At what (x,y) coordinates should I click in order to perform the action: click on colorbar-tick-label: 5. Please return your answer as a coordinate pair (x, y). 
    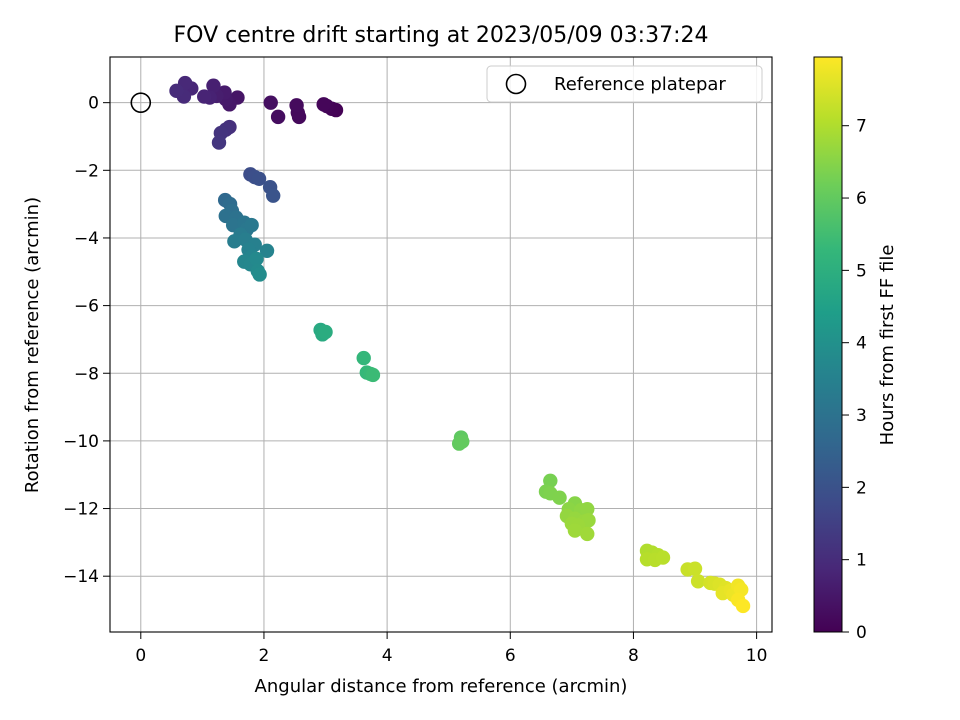
    Looking at the image, I should click on (861, 271).